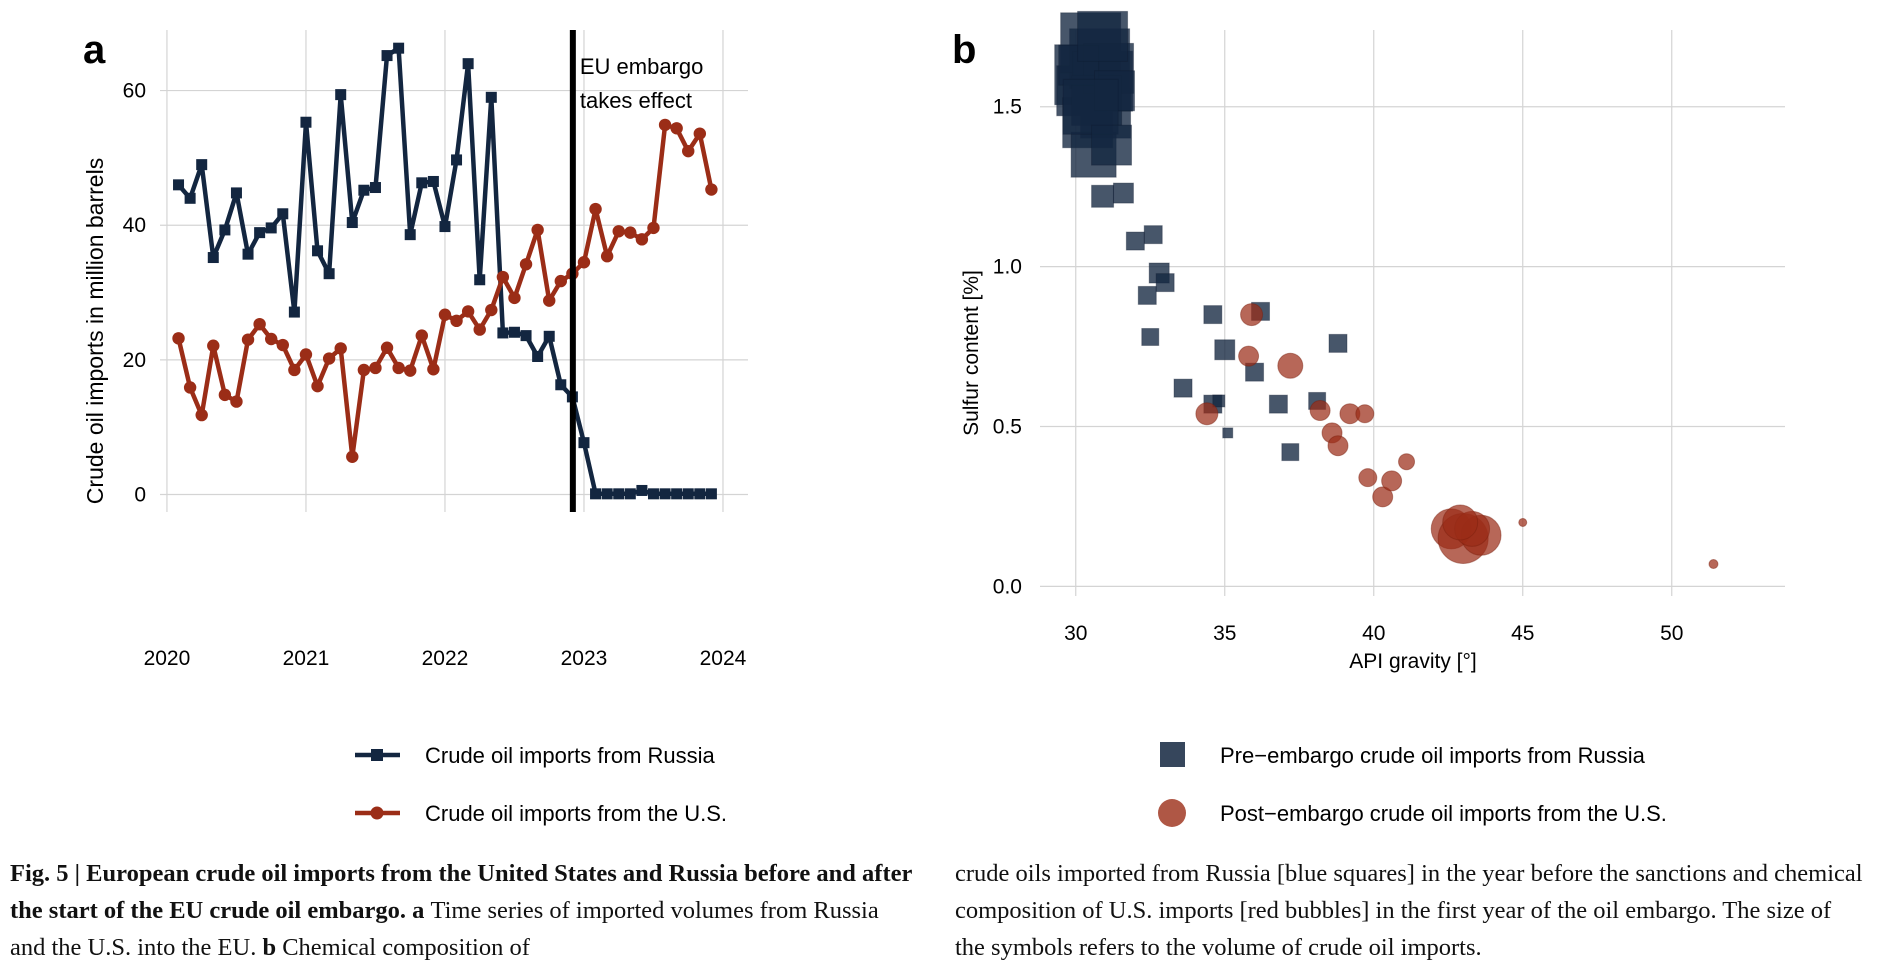 Image resolution: width=1902 pixels, height=966 pixels. Describe the element at coordinates (636, 100) in the screenshot. I see `embargo-annotation-line-2: takes effect` at that location.